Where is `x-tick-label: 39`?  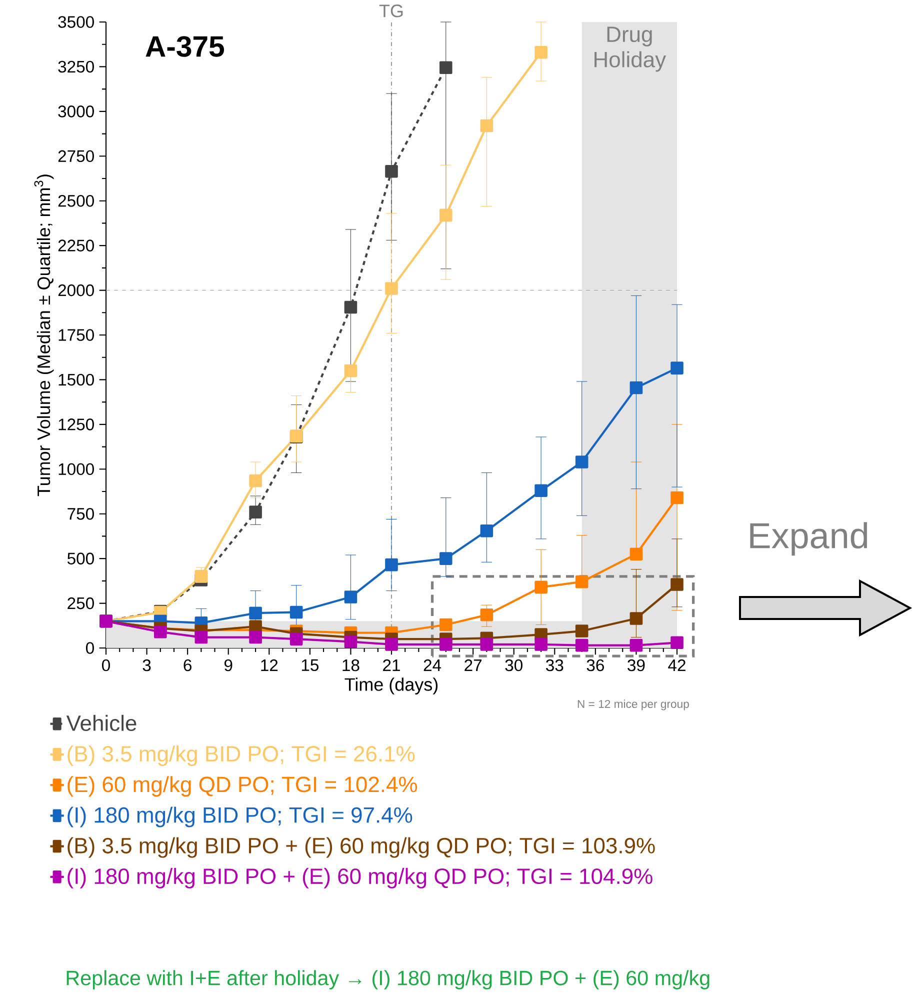 x-tick-label: 39 is located at coordinates (636, 665).